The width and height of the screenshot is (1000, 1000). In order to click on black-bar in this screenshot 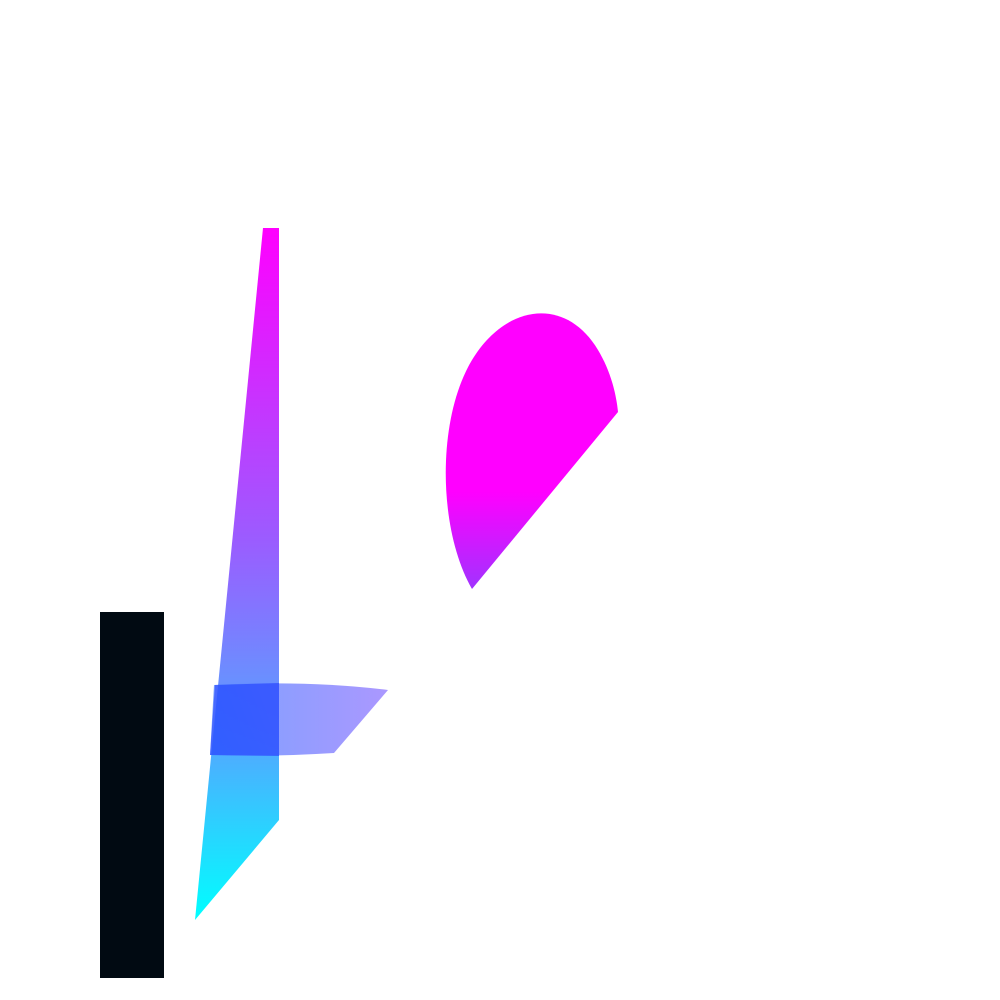, I will do `click(132, 795)`.